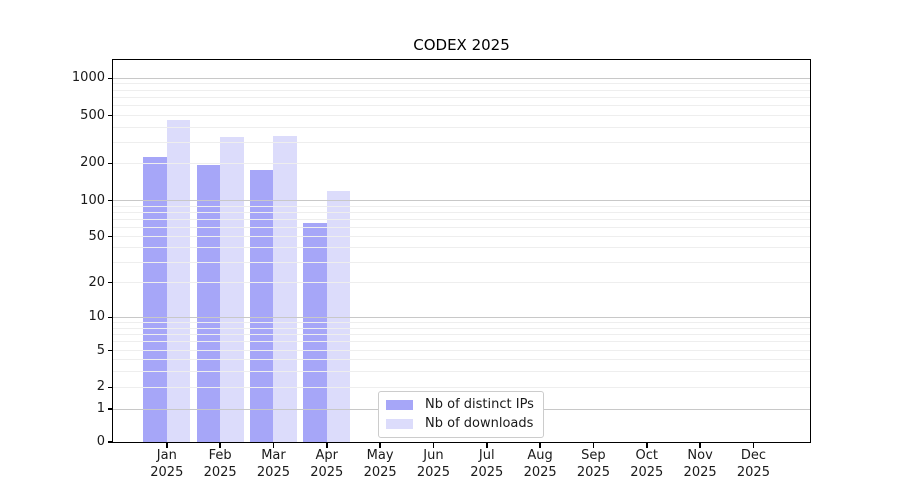 The image size is (900, 500). Describe the element at coordinates (327, 464) in the screenshot. I see `x-tick-label: Apr 2025` at that location.